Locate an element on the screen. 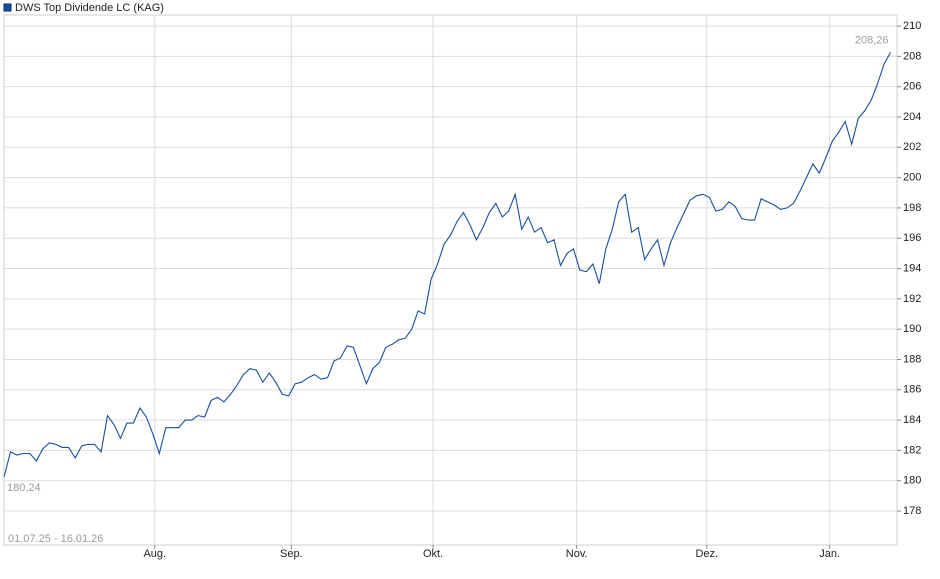 This screenshot has height=579, width=940. y-tick-label: 180 is located at coordinates (912, 481).